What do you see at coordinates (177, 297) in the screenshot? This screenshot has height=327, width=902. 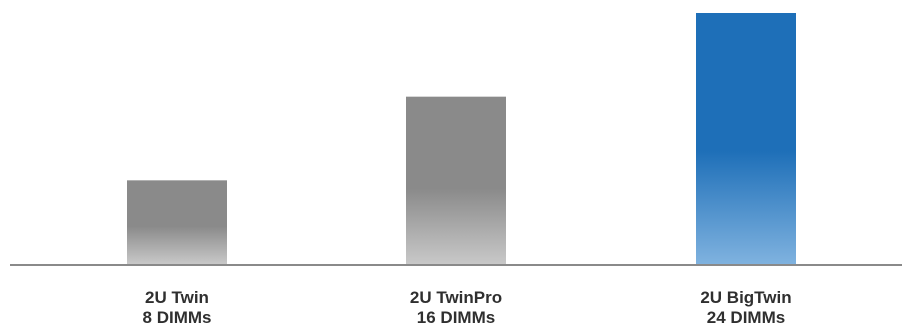 I see `category-label-1-line1: 2U Twin` at bounding box center [177, 297].